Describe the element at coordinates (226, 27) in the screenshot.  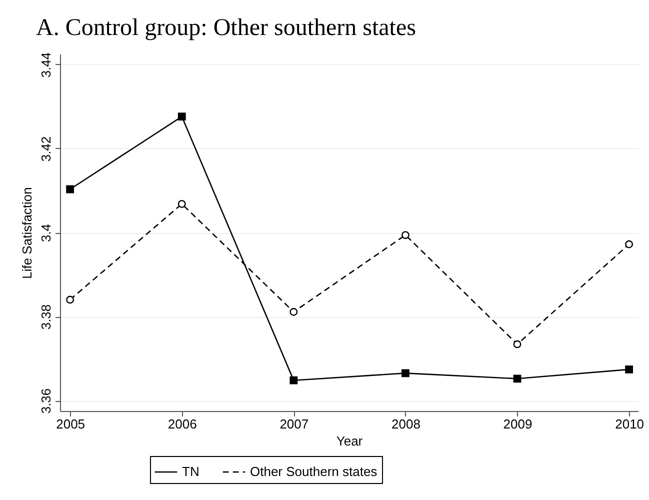
I see `chart-title: A. Control group: Other southern states` at that location.